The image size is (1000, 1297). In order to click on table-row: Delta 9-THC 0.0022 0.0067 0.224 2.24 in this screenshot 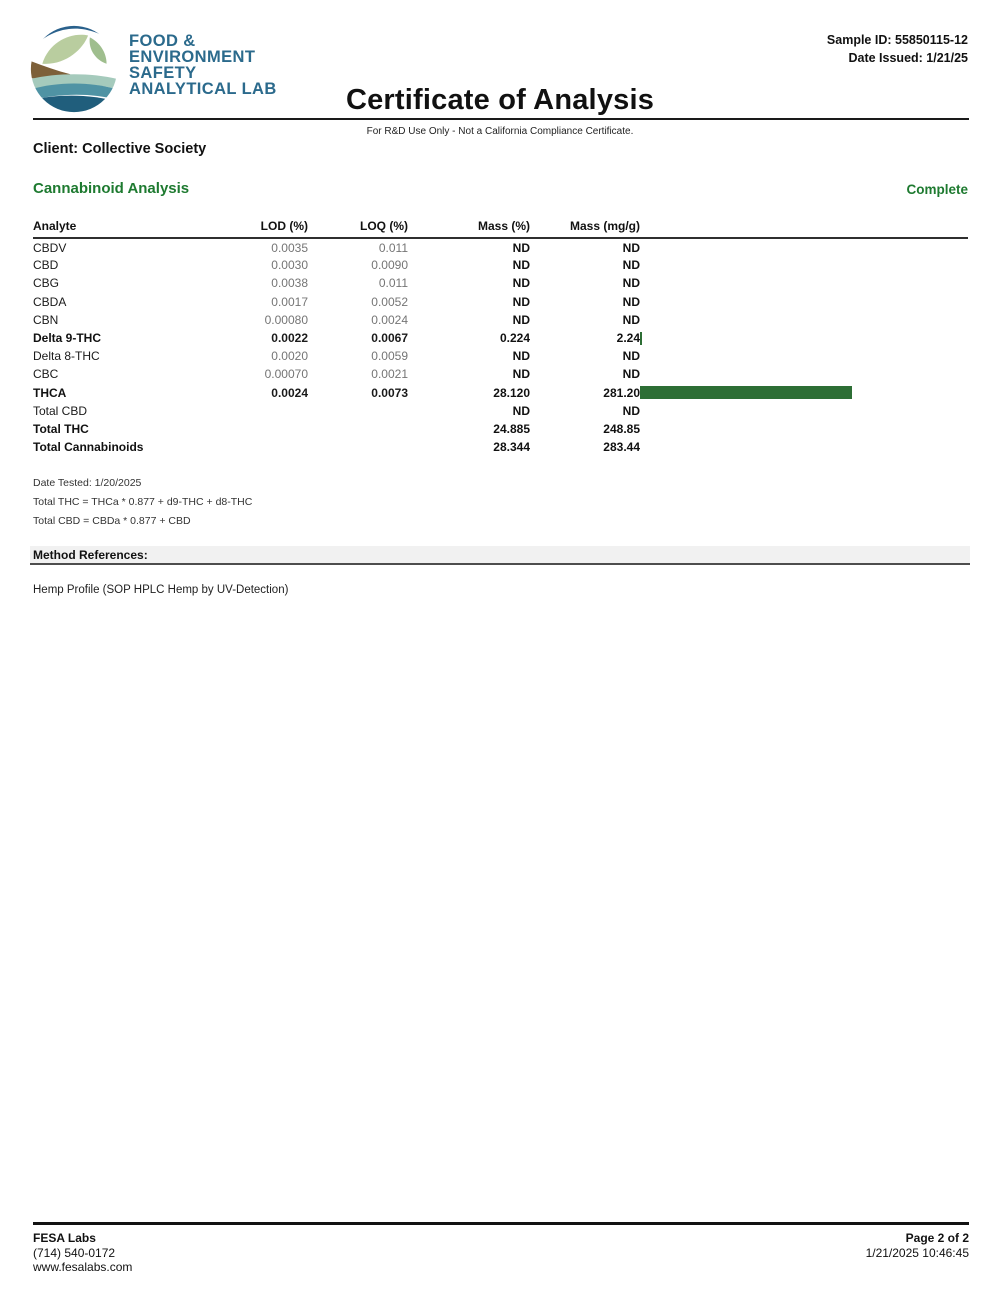, I will do `click(500, 338)`.